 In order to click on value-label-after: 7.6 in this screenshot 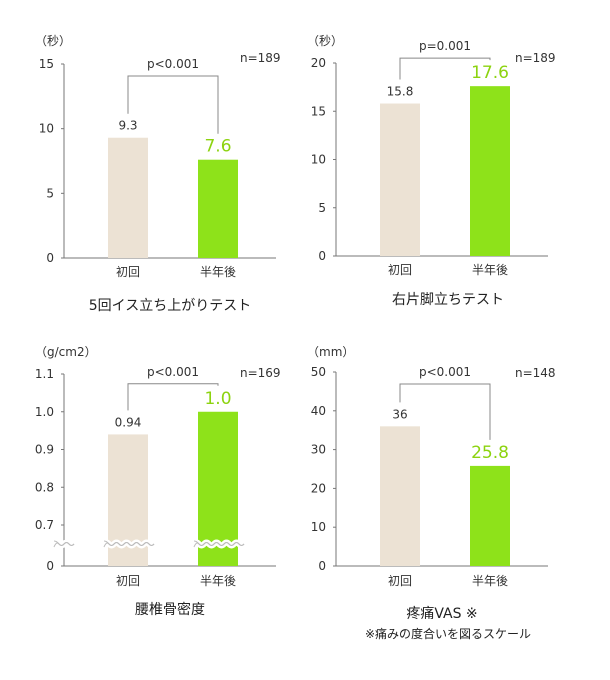, I will do `click(217, 147)`.